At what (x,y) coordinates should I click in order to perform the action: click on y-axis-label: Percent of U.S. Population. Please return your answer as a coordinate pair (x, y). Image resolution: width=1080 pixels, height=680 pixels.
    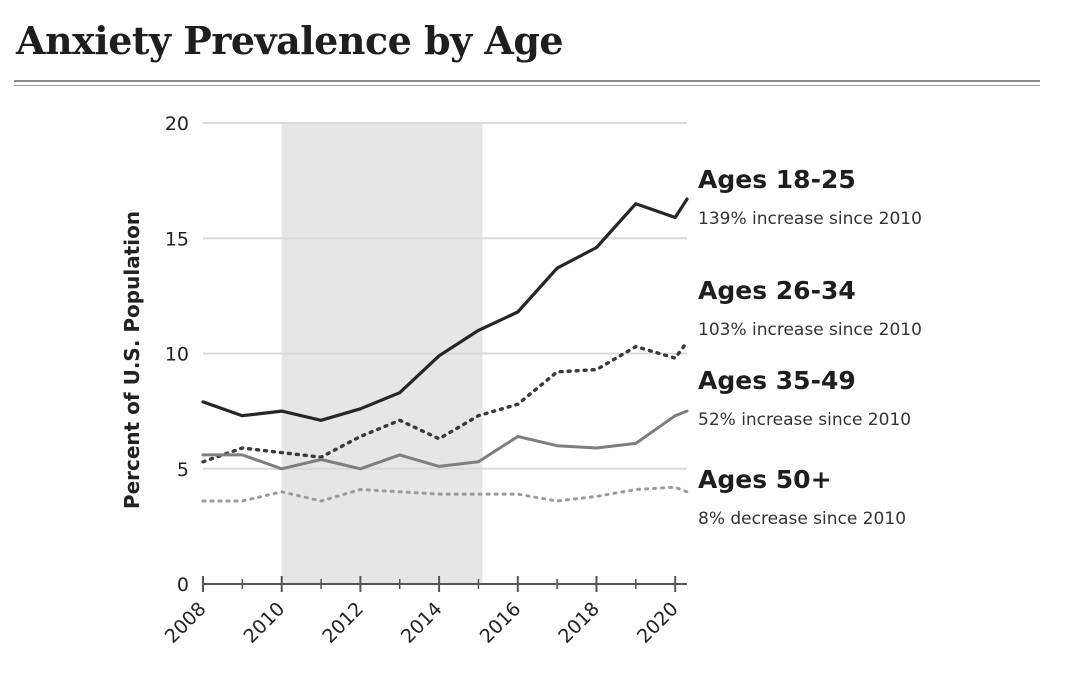
    Looking at the image, I should click on (132, 360).